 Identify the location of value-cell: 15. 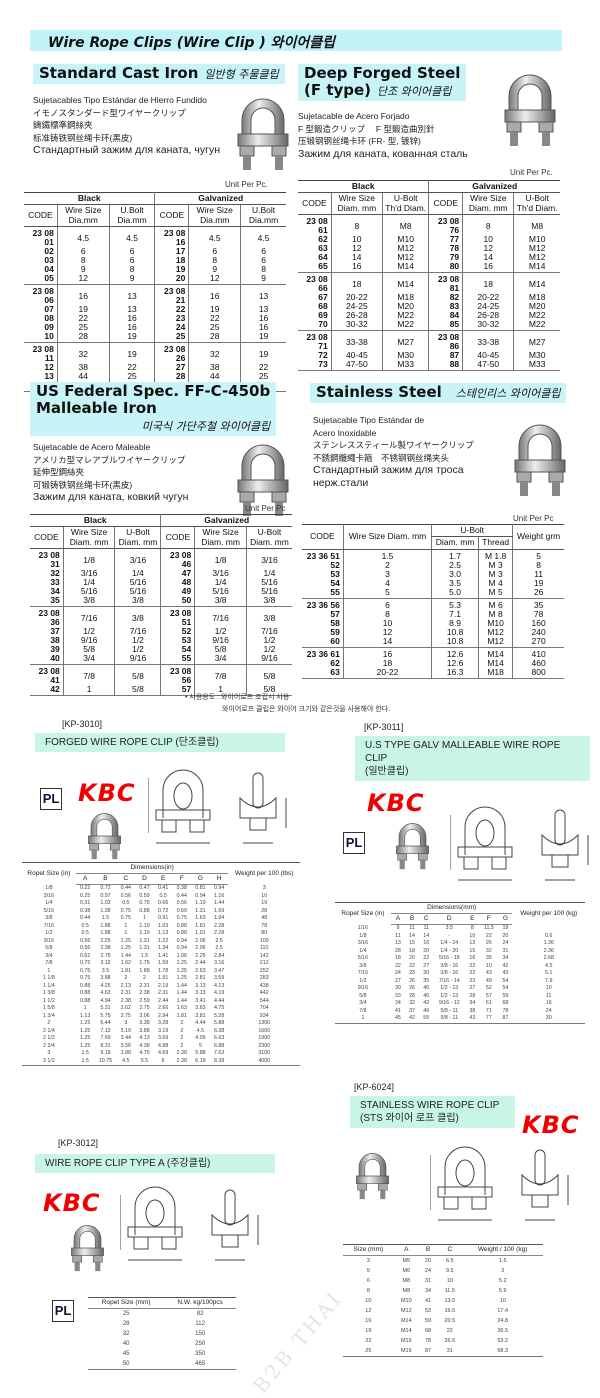
(412, 943).